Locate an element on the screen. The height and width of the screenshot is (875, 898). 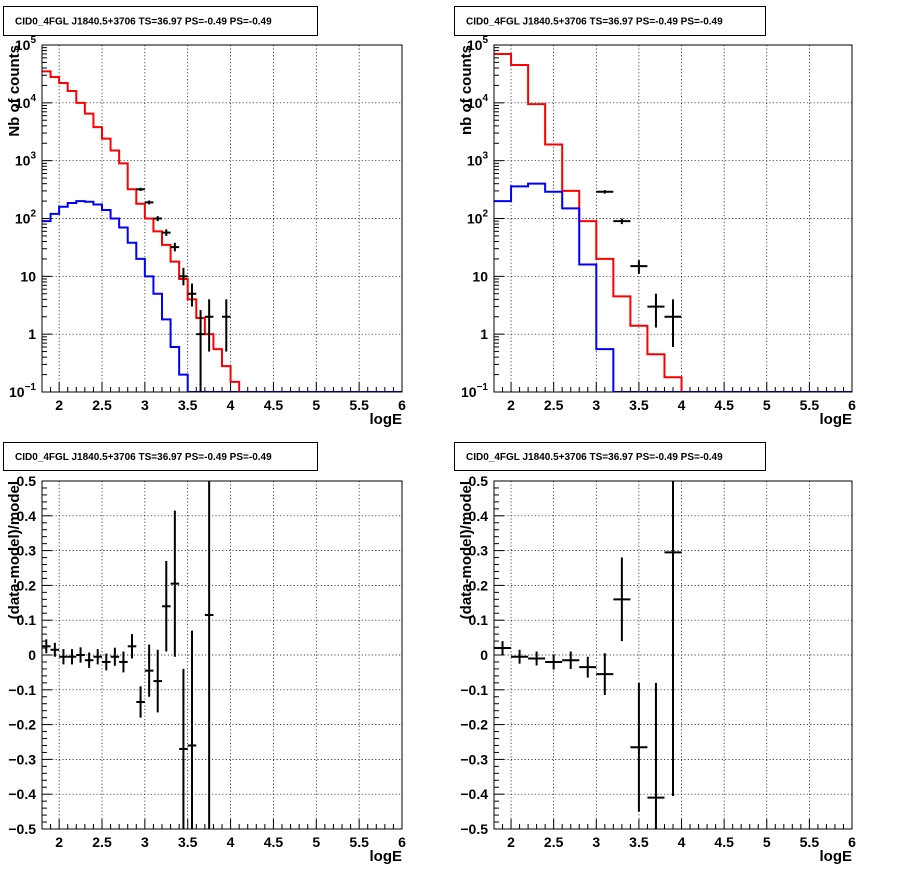
y-tick-label: 0.1 is located at coordinates (479, 620).